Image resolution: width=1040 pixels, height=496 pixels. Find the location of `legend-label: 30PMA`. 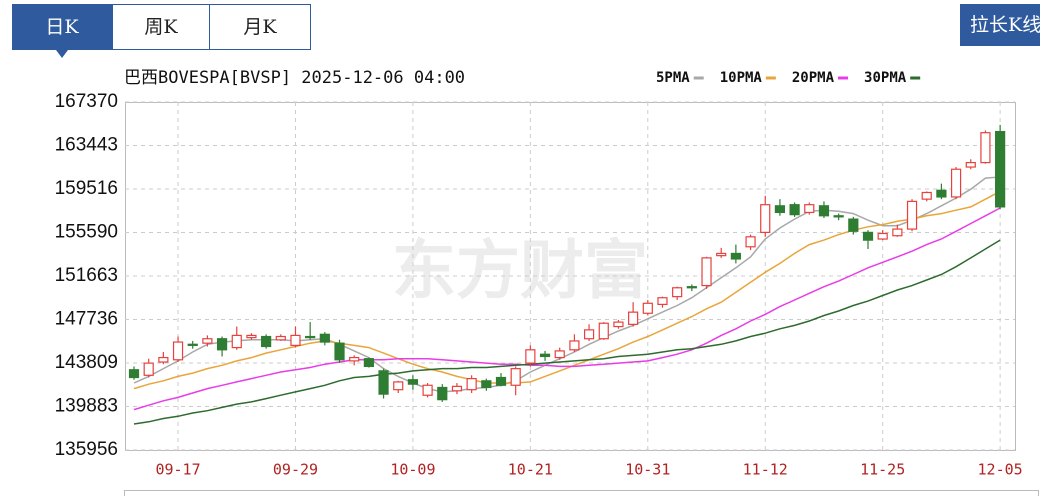

legend-label: 30PMA is located at coordinates (885, 78).